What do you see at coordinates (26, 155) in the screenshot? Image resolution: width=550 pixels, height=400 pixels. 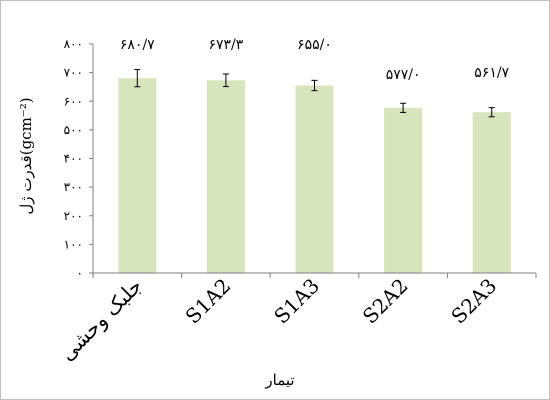 I see `y-axis-title: قدرت ژل(gcm⁻²)` at bounding box center [26, 155].